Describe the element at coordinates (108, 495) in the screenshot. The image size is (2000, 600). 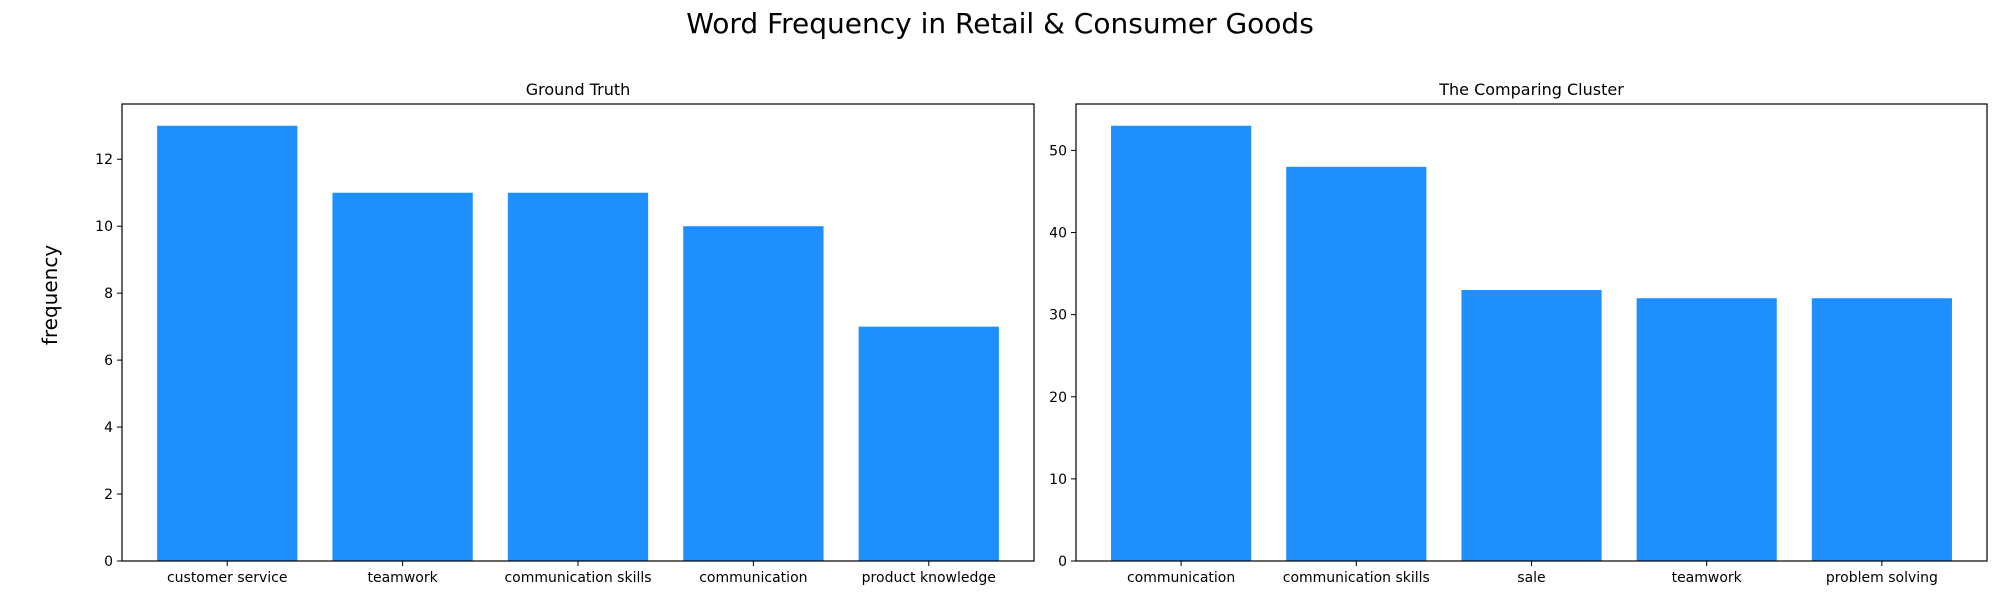
I see `y-tick-label: 2` at that location.